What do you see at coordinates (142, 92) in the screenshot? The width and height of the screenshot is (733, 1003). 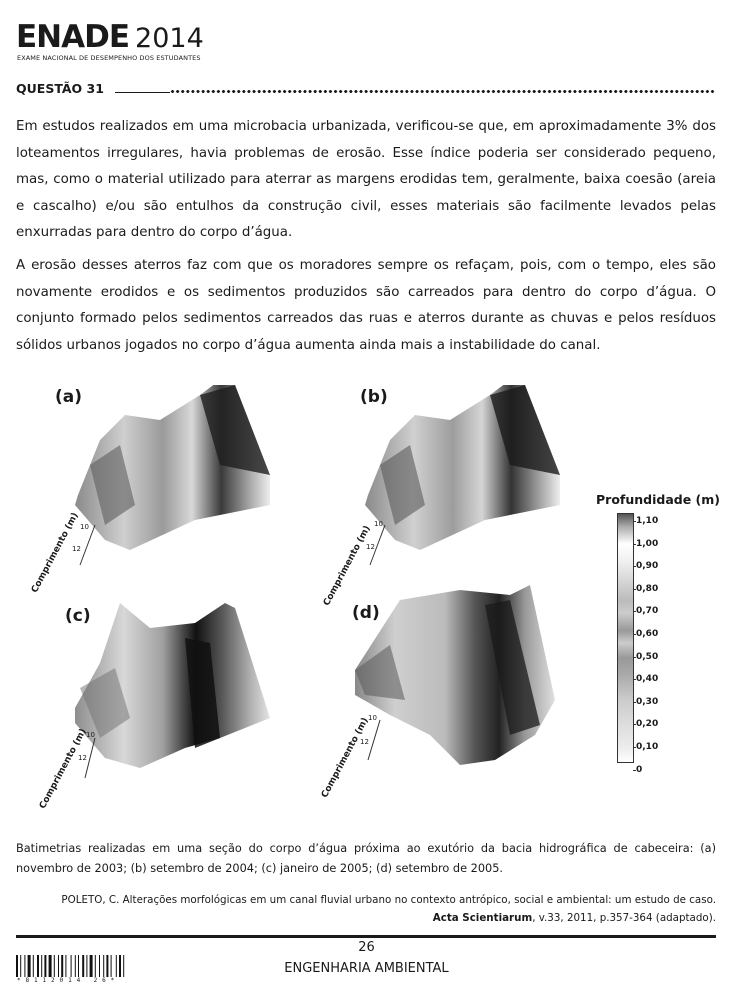 I see `title-rule` at bounding box center [142, 92].